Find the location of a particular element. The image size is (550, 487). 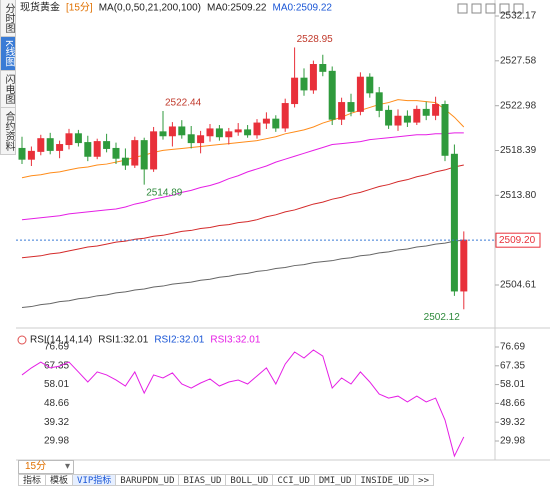

y-tick-label: 2518.39 is located at coordinates (518, 150).